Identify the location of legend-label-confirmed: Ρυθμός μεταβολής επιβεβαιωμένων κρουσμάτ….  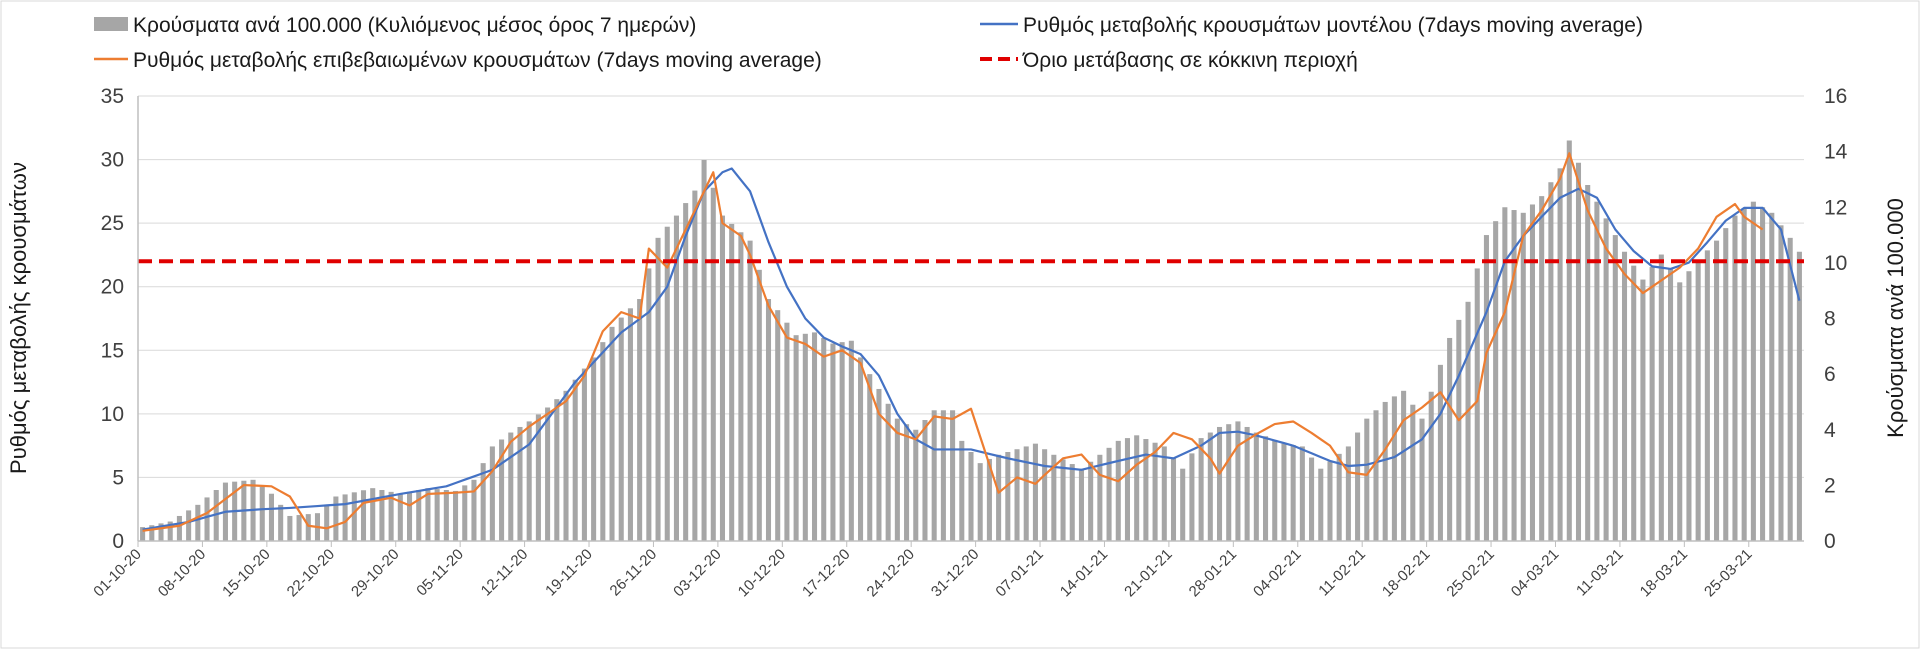
(477, 60).